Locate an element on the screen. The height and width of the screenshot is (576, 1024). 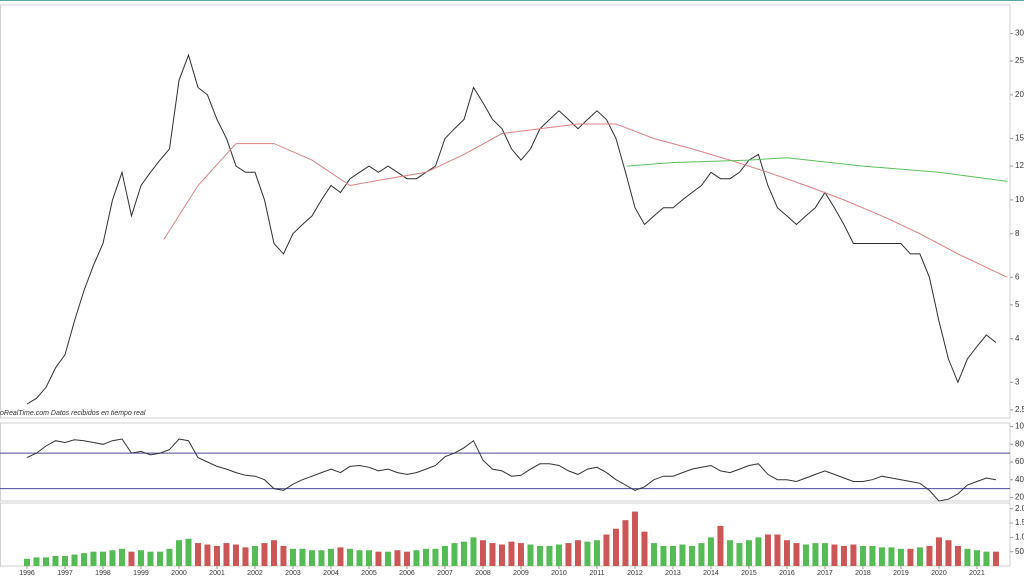
y-tick-label: 30 is located at coordinates (1019, 33).